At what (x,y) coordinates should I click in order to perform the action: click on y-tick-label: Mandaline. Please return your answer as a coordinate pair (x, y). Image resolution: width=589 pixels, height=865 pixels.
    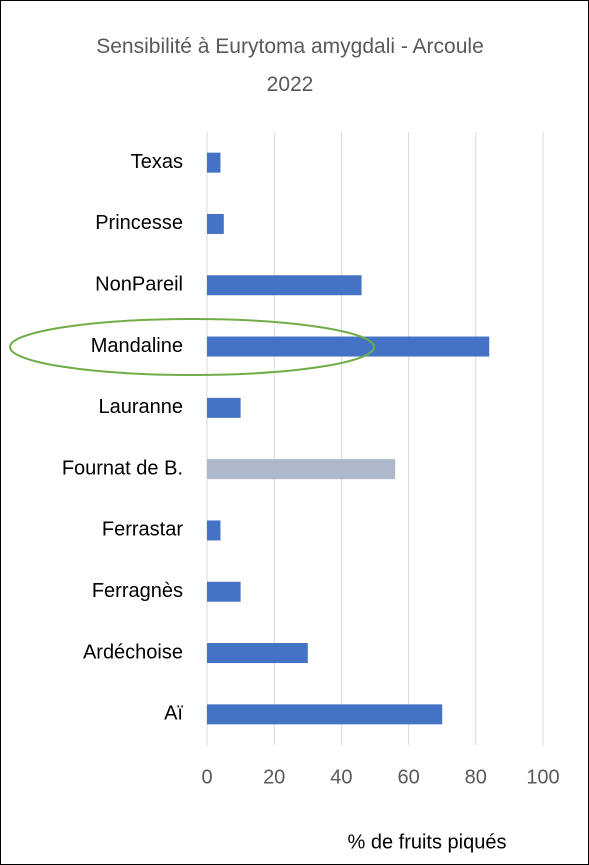
    Looking at the image, I should click on (137, 346).